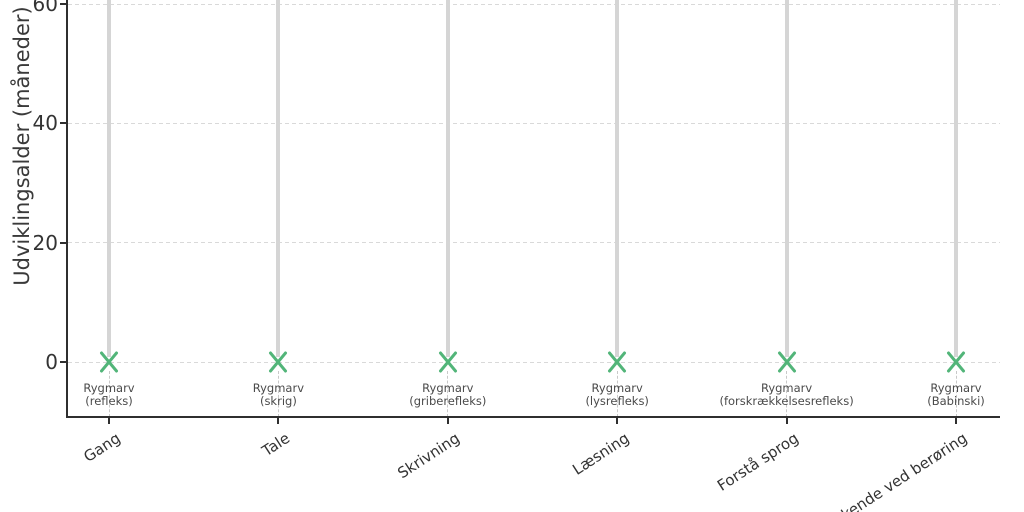 The width and height of the screenshot is (1024, 512). I want to click on point-annotation: Rygmarv (forskrækkelsesrefleks), so click(787, 395).